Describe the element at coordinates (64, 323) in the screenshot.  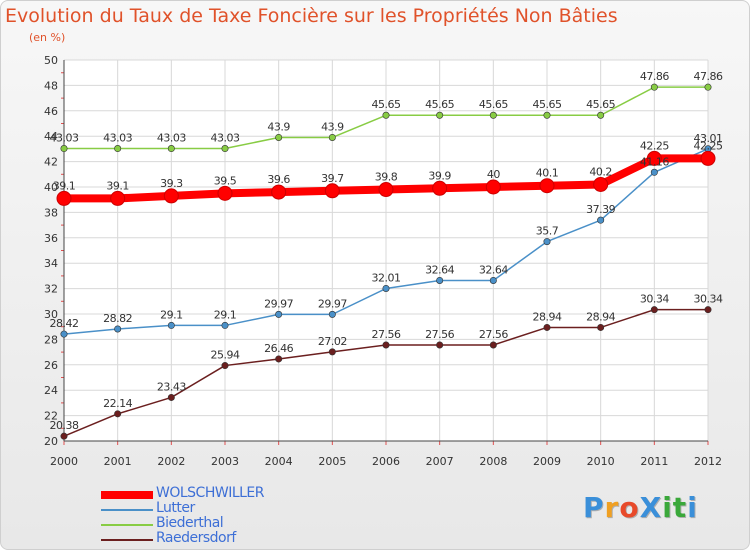
I see `data-label-lutter: 28.42` at that location.